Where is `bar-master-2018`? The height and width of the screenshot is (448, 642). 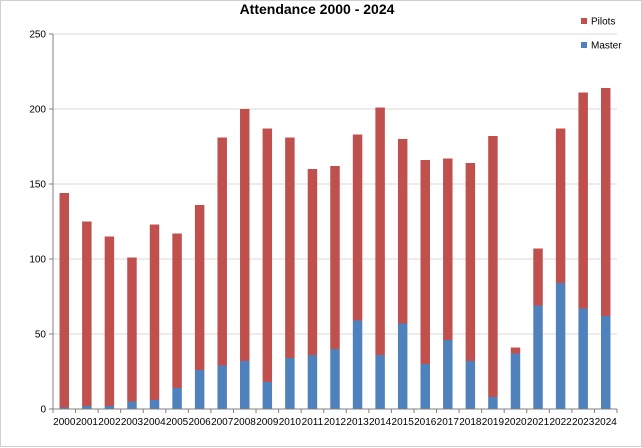
bar-master-2018 is located at coordinates (470, 385).